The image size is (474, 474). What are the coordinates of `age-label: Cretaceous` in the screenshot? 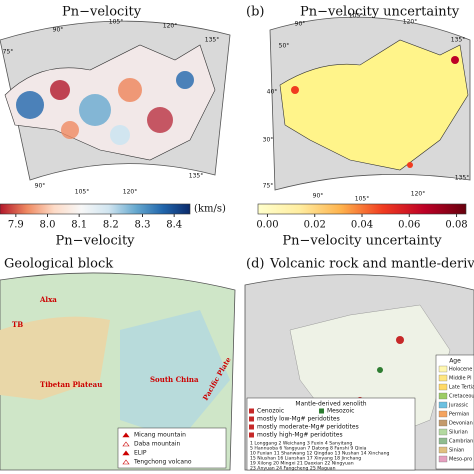 It's located at (461, 397).